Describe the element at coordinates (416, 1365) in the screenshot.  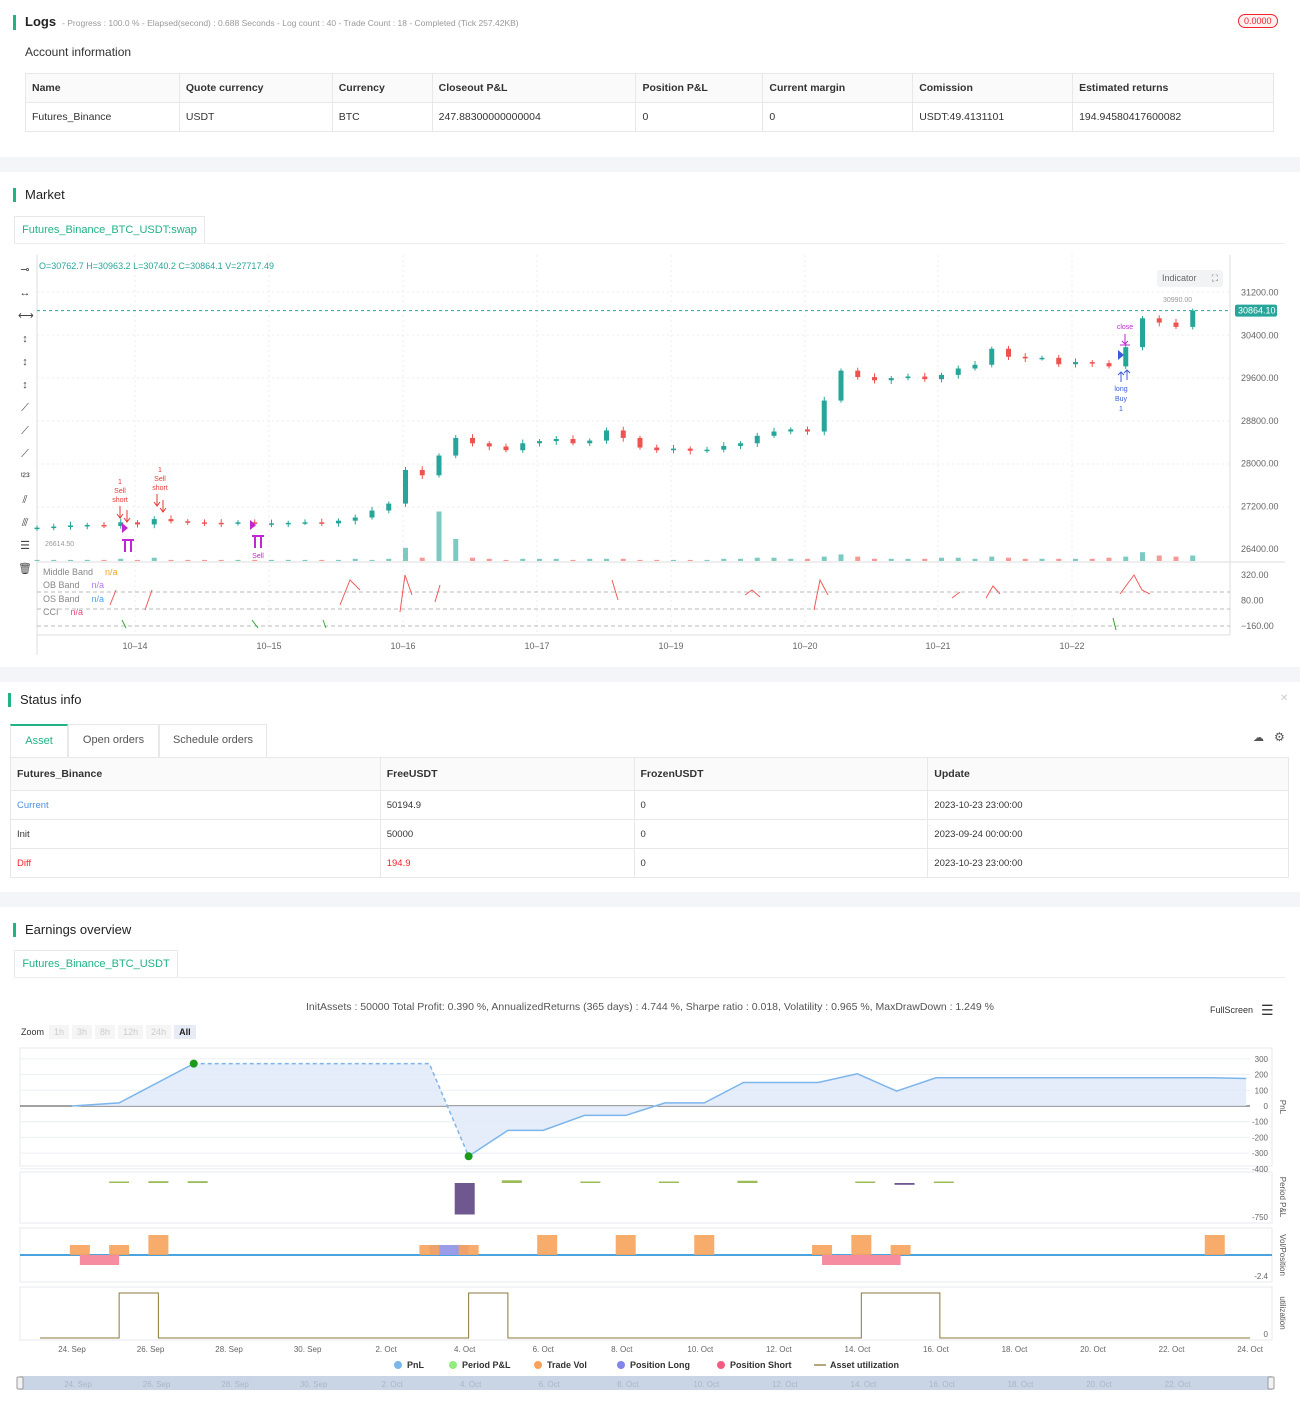
I see `legend-item-pnl: PnL` at that location.